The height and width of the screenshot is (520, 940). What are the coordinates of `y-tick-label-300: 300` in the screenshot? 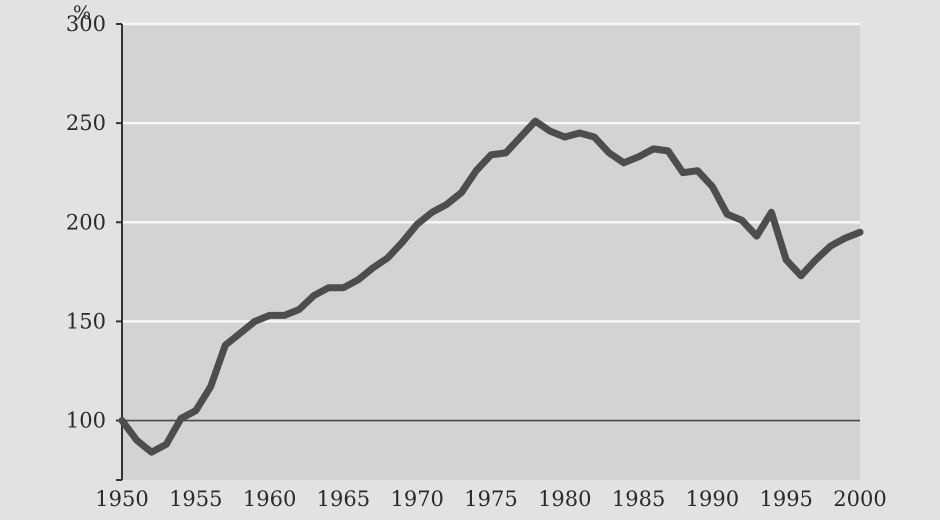 It's located at (86, 24).